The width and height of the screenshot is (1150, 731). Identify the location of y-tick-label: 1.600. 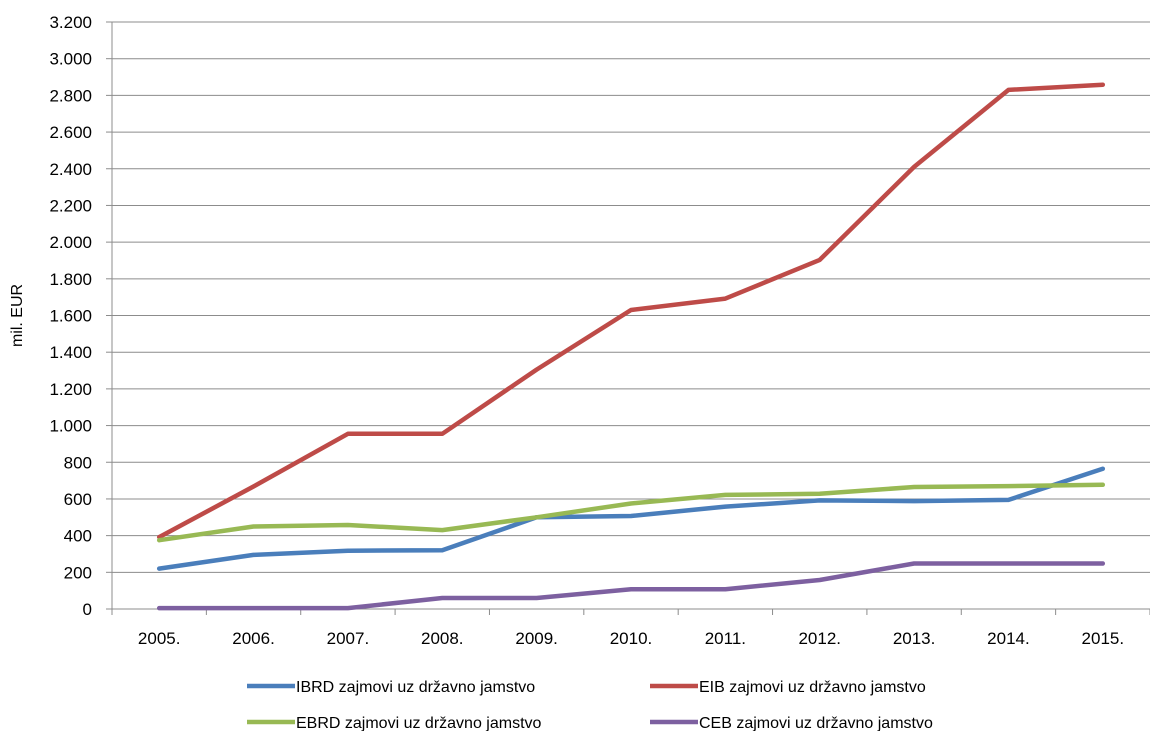
(70, 316).